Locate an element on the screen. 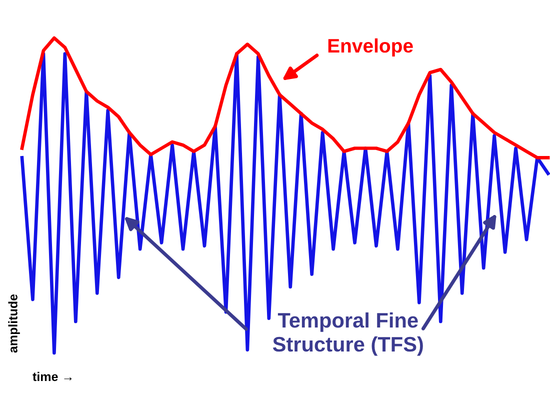 This screenshot has height=403, width=550. x-axis-title: time → is located at coordinates (52, 377).